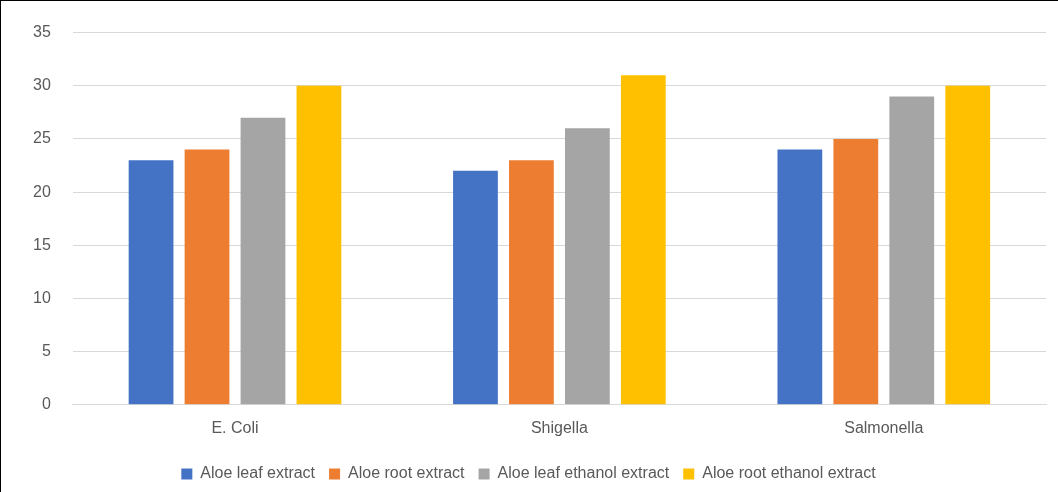  Describe the element at coordinates (42, 32) in the screenshot. I see `y-tick-label: 35` at that location.